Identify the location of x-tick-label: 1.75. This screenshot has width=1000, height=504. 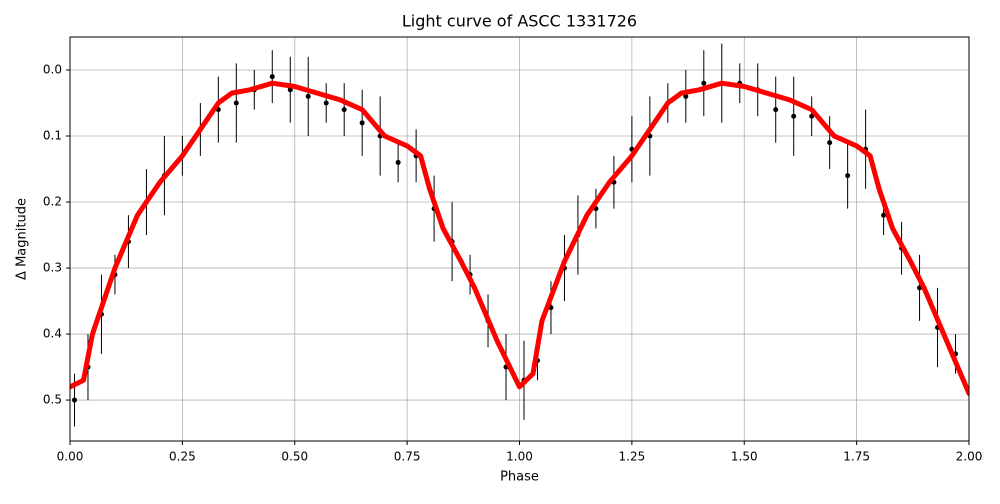
(856, 457).